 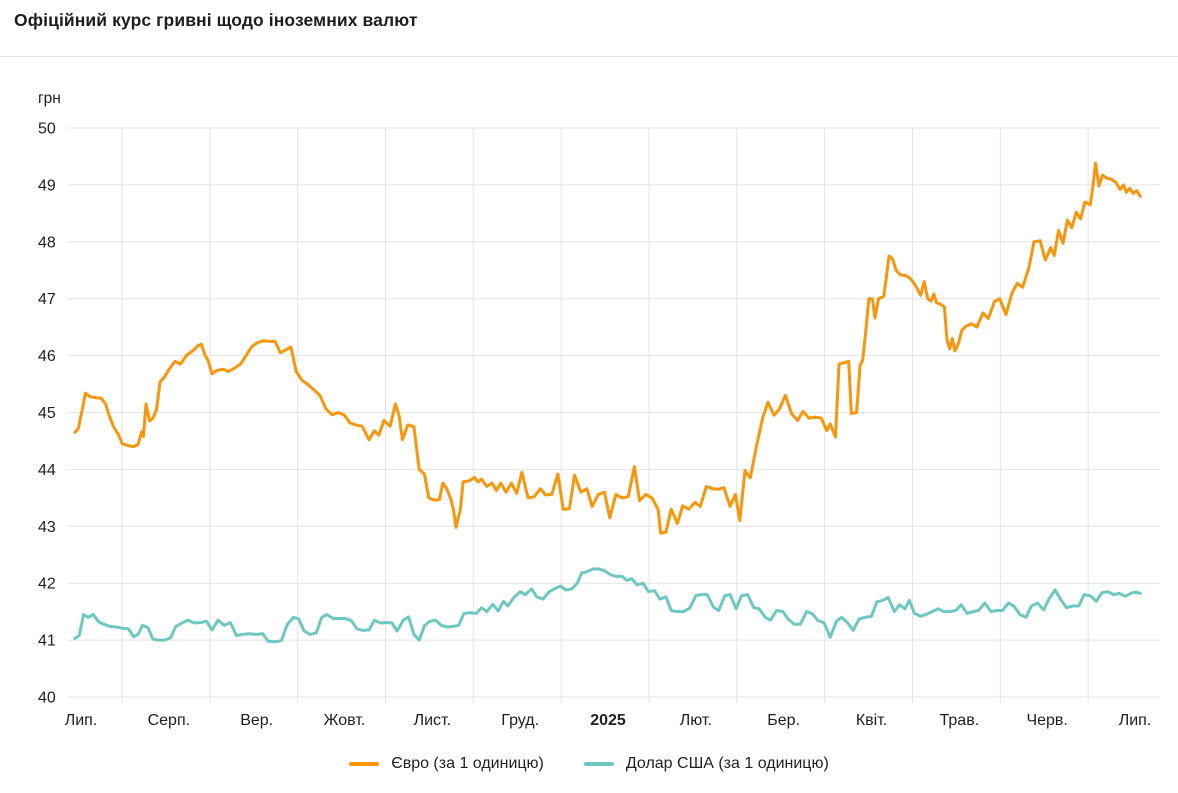 What do you see at coordinates (608, 720) in the screenshot?
I see `x-tick-label: 2025` at bounding box center [608, 720].